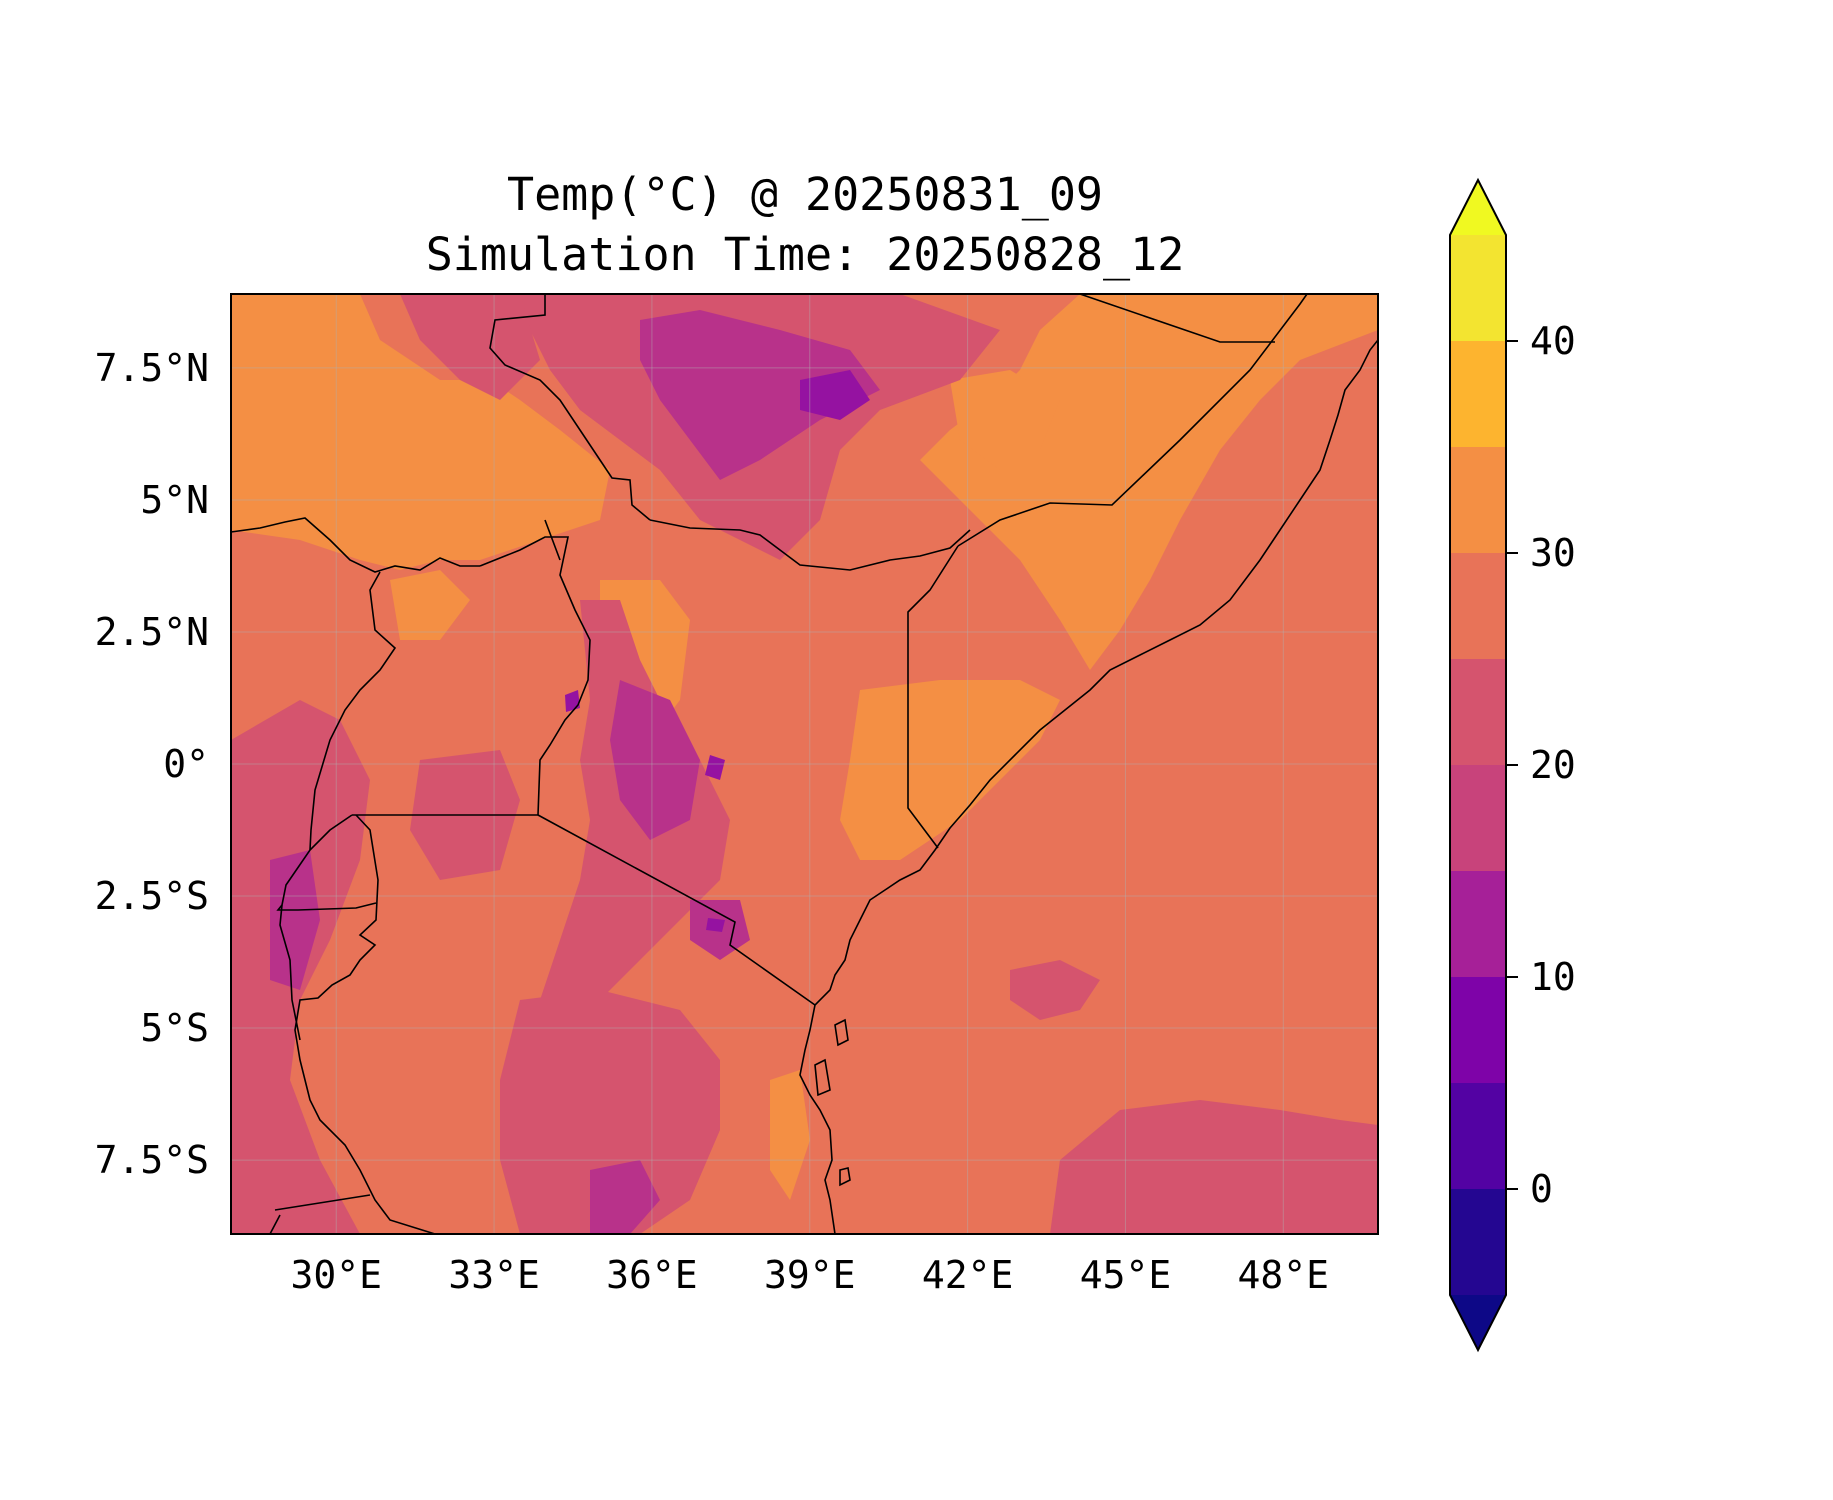 The height and width of the screenshot is (1500, 1833). What do you see at coordinates (430, 605) in the screenshot?
I see `field-band-30-35-uganda` at bounding box center [430, 605].